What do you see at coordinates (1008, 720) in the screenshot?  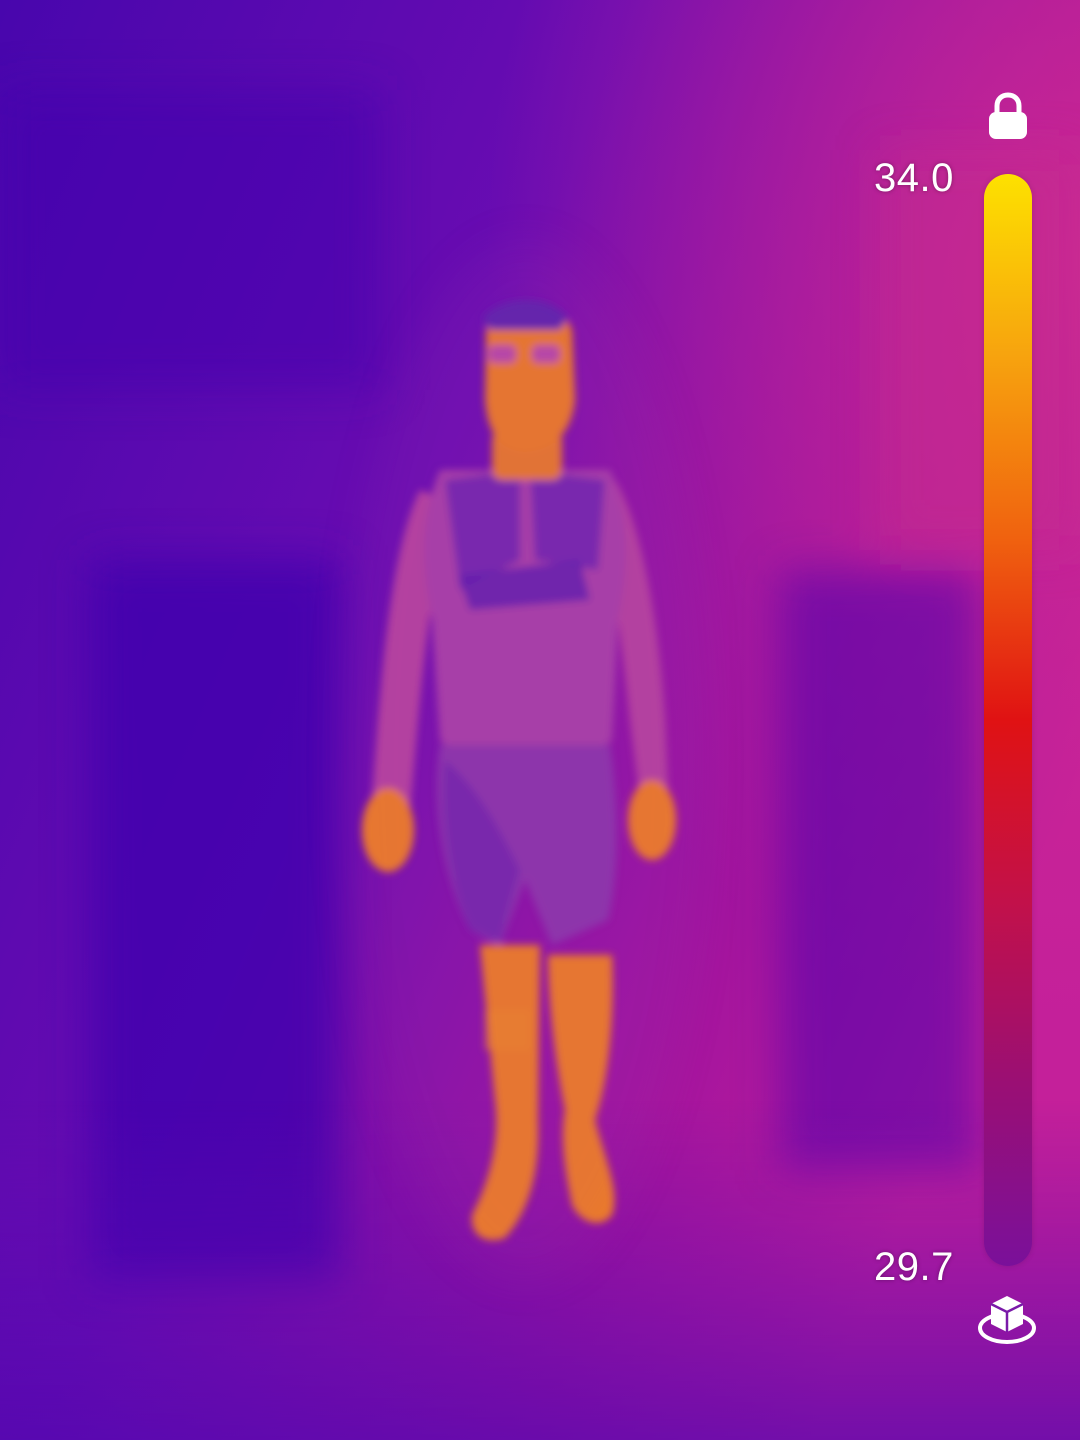 I see `temperature-color-scale` at bounding box center [1008, 720].